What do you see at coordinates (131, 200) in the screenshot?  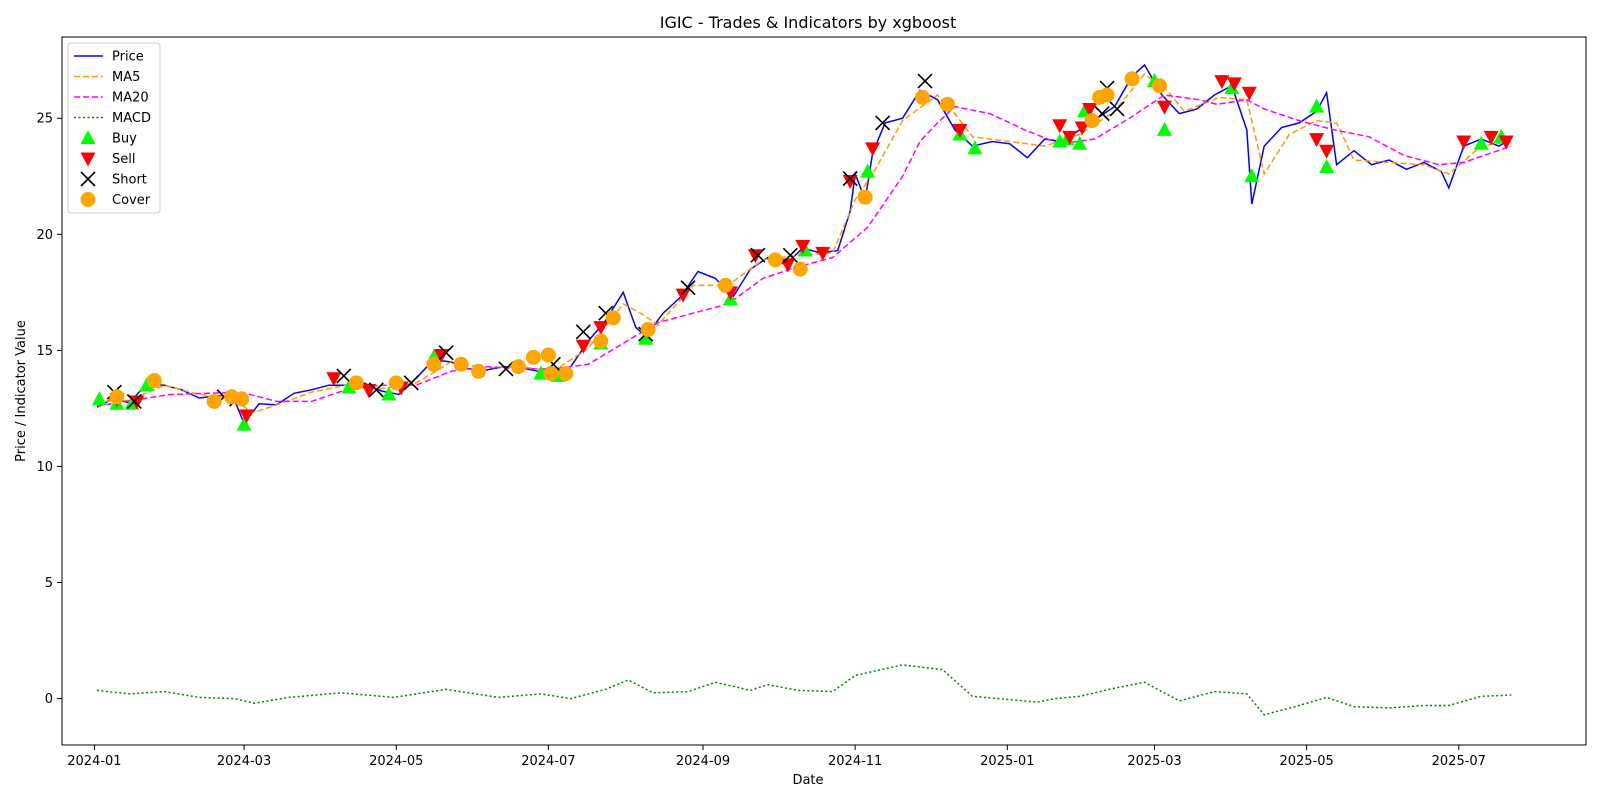 I see `legend-entry: Cover` at bounding box center [131, 200].